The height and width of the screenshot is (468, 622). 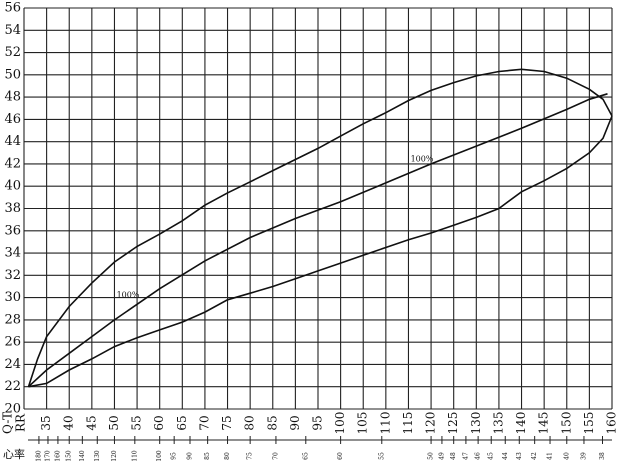 I want to click on hr-tick-label: 140, so click(x=82, y=456).